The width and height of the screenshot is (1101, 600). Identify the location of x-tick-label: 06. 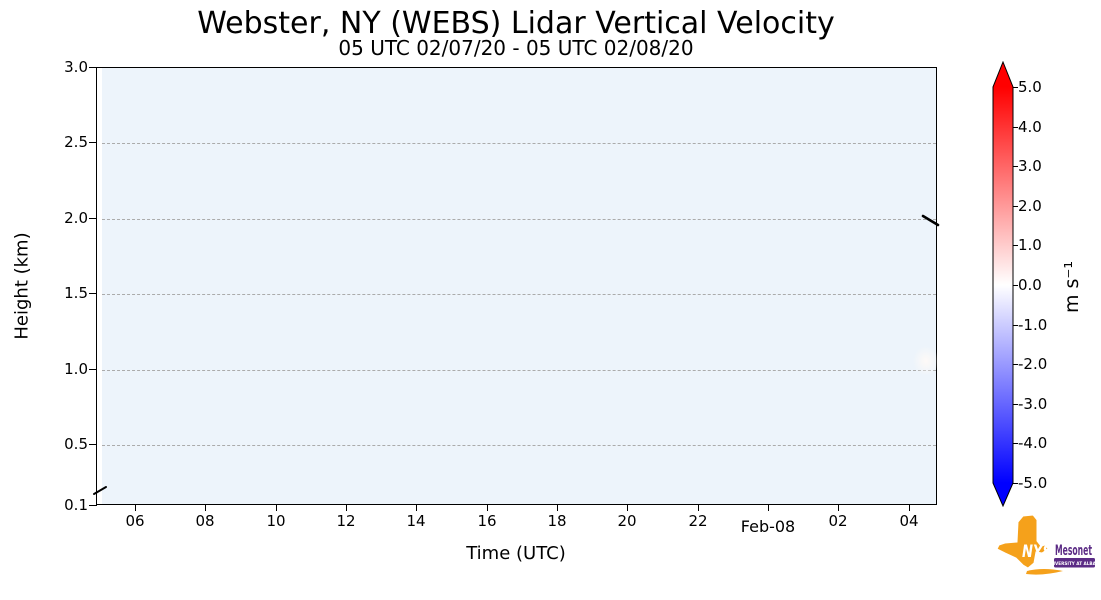
(135, 521).